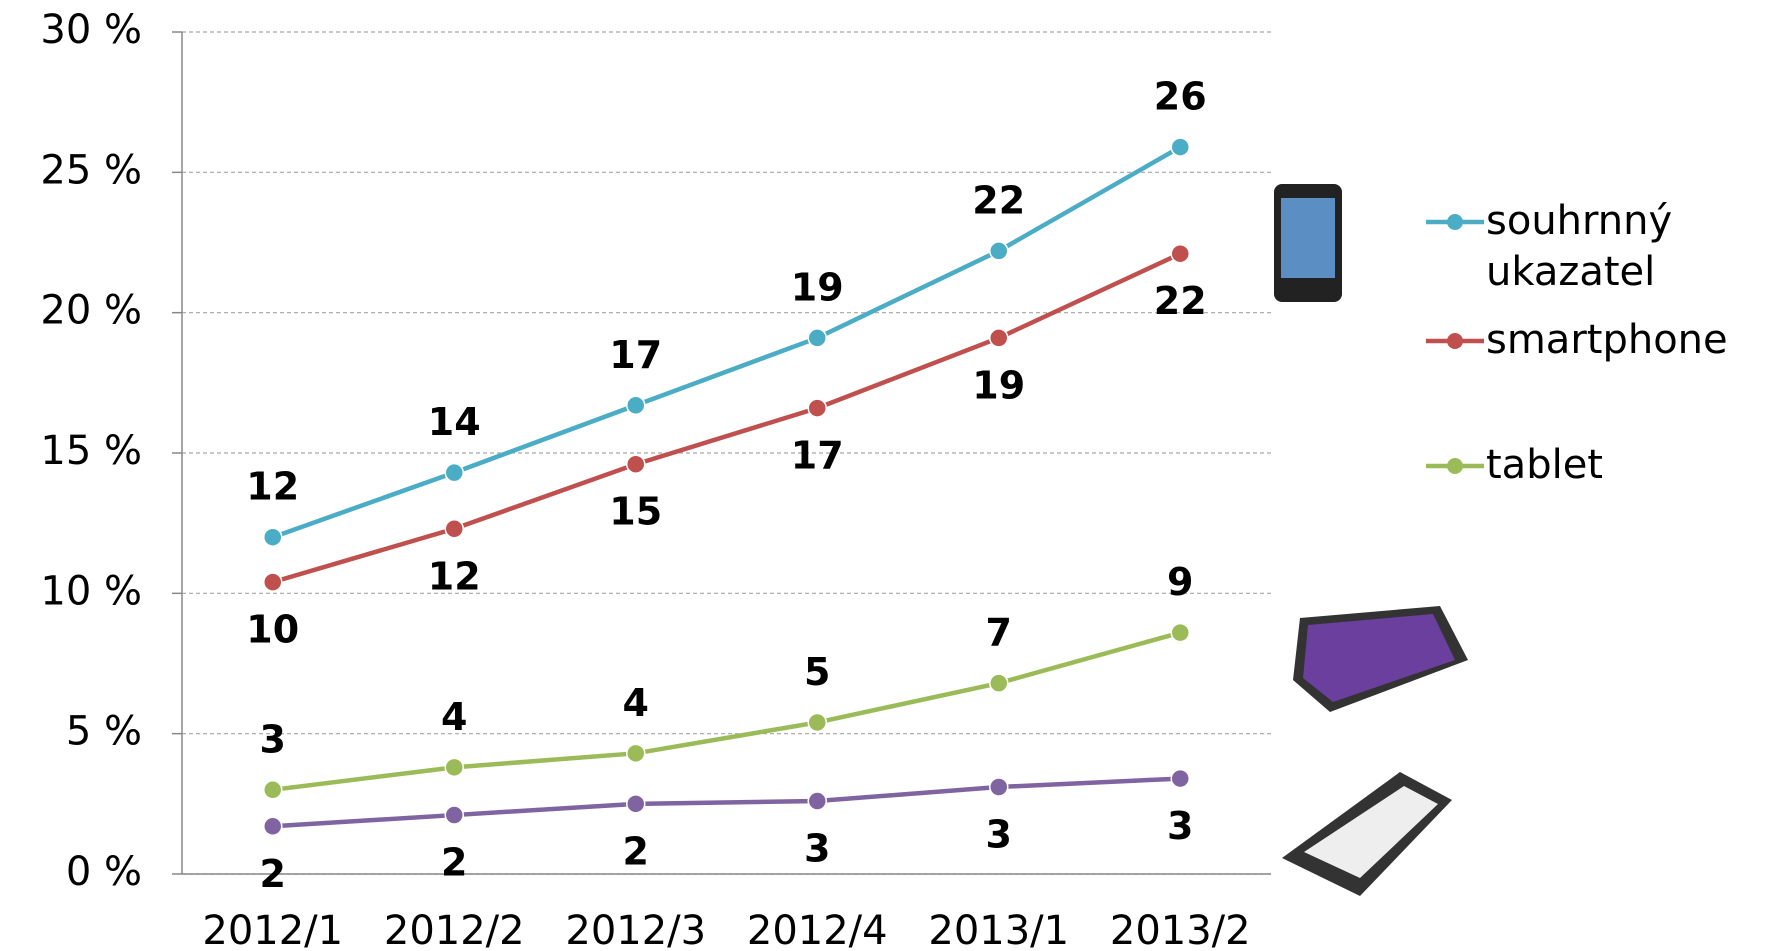 This screenshot has height=951, width=1779. I want to click on y-tick-label: 0 %, so click(104, 872).